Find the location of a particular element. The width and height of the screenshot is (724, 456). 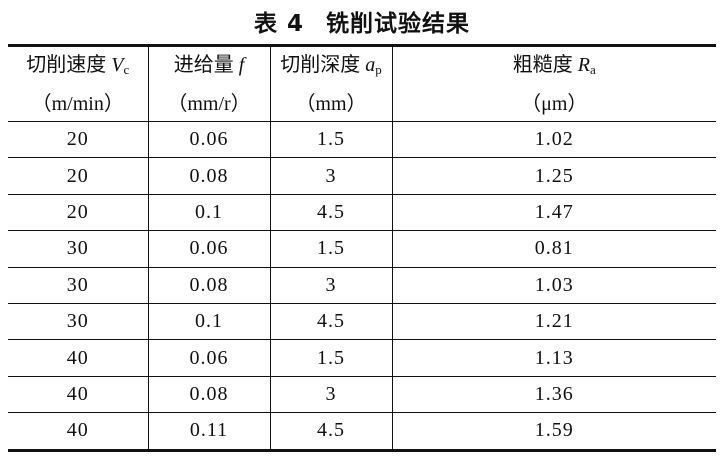

table-cell: 1.36 is located at coordinates (553, 395).